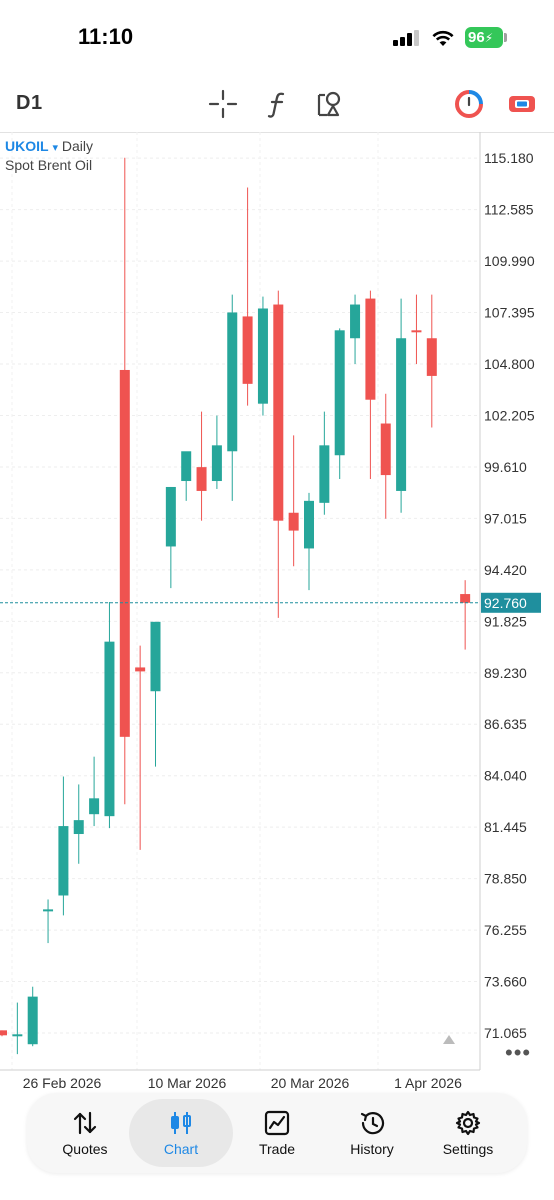 The image size is (554, 1200). I want to click on y-tick-label: 81.445, so click(505, 827).